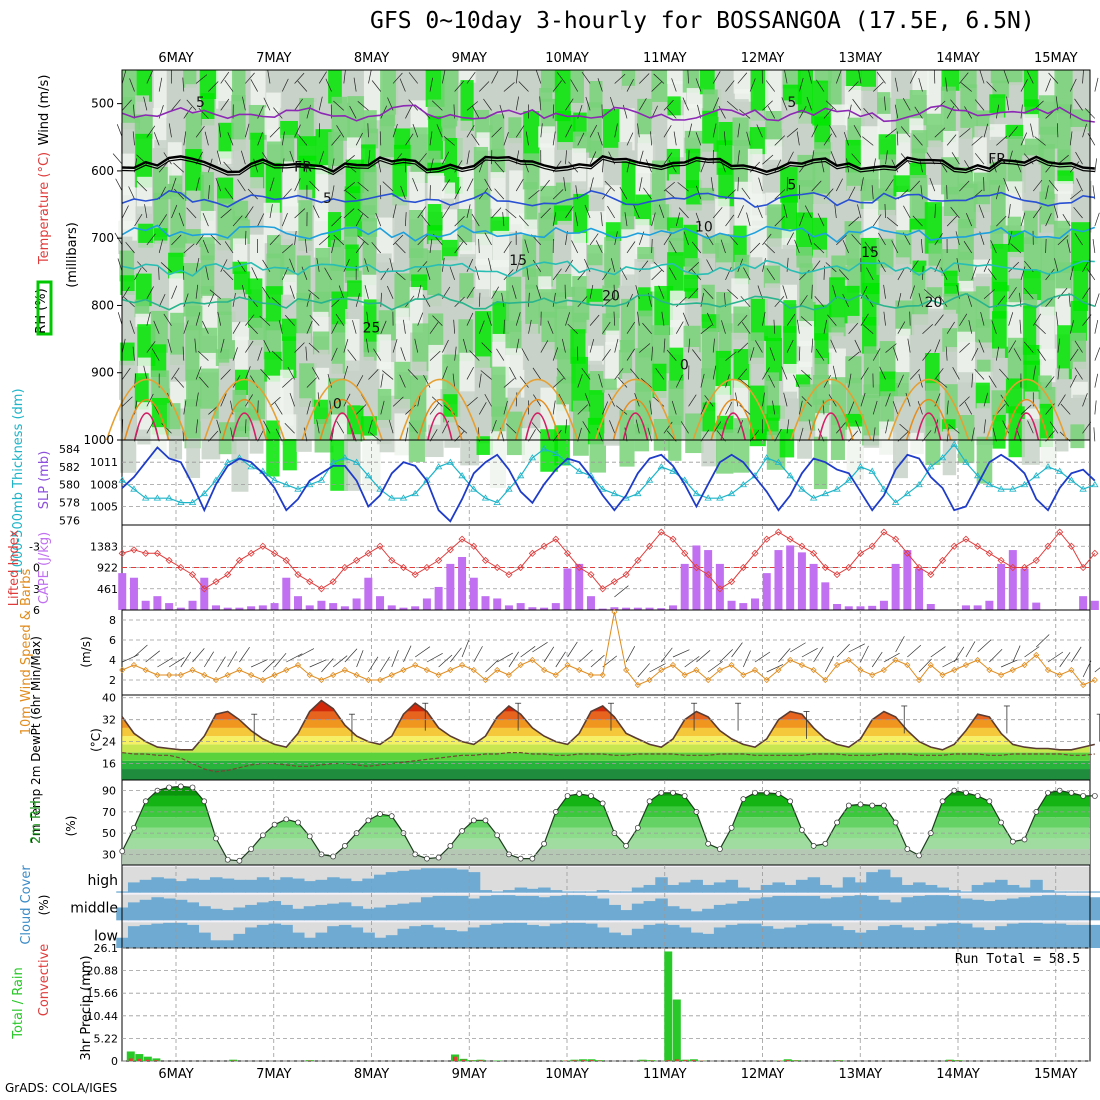 The height and width of the screenshot is (1100, 1100). What do you see at coordinates (109, 764) in the screenshot?
I see `temperature-tick-label: 16` at bounding box center [109, 764].